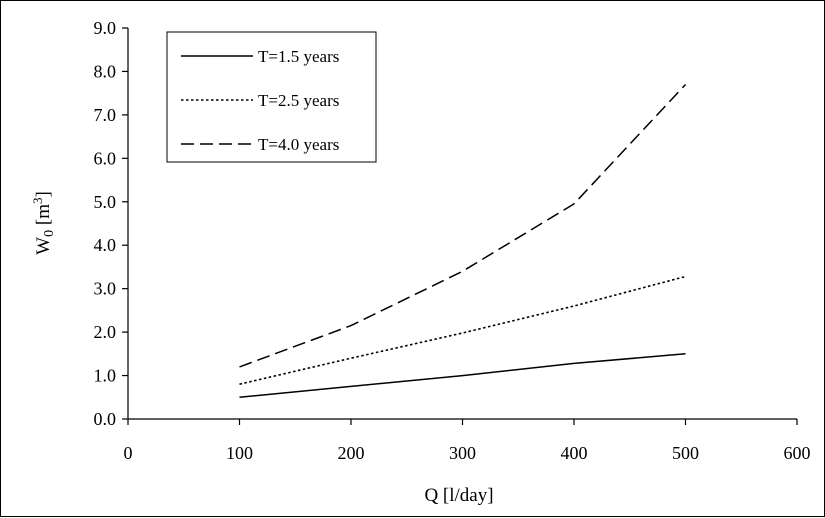  I want to click on x-tick-label: 100, so click(239, 453).